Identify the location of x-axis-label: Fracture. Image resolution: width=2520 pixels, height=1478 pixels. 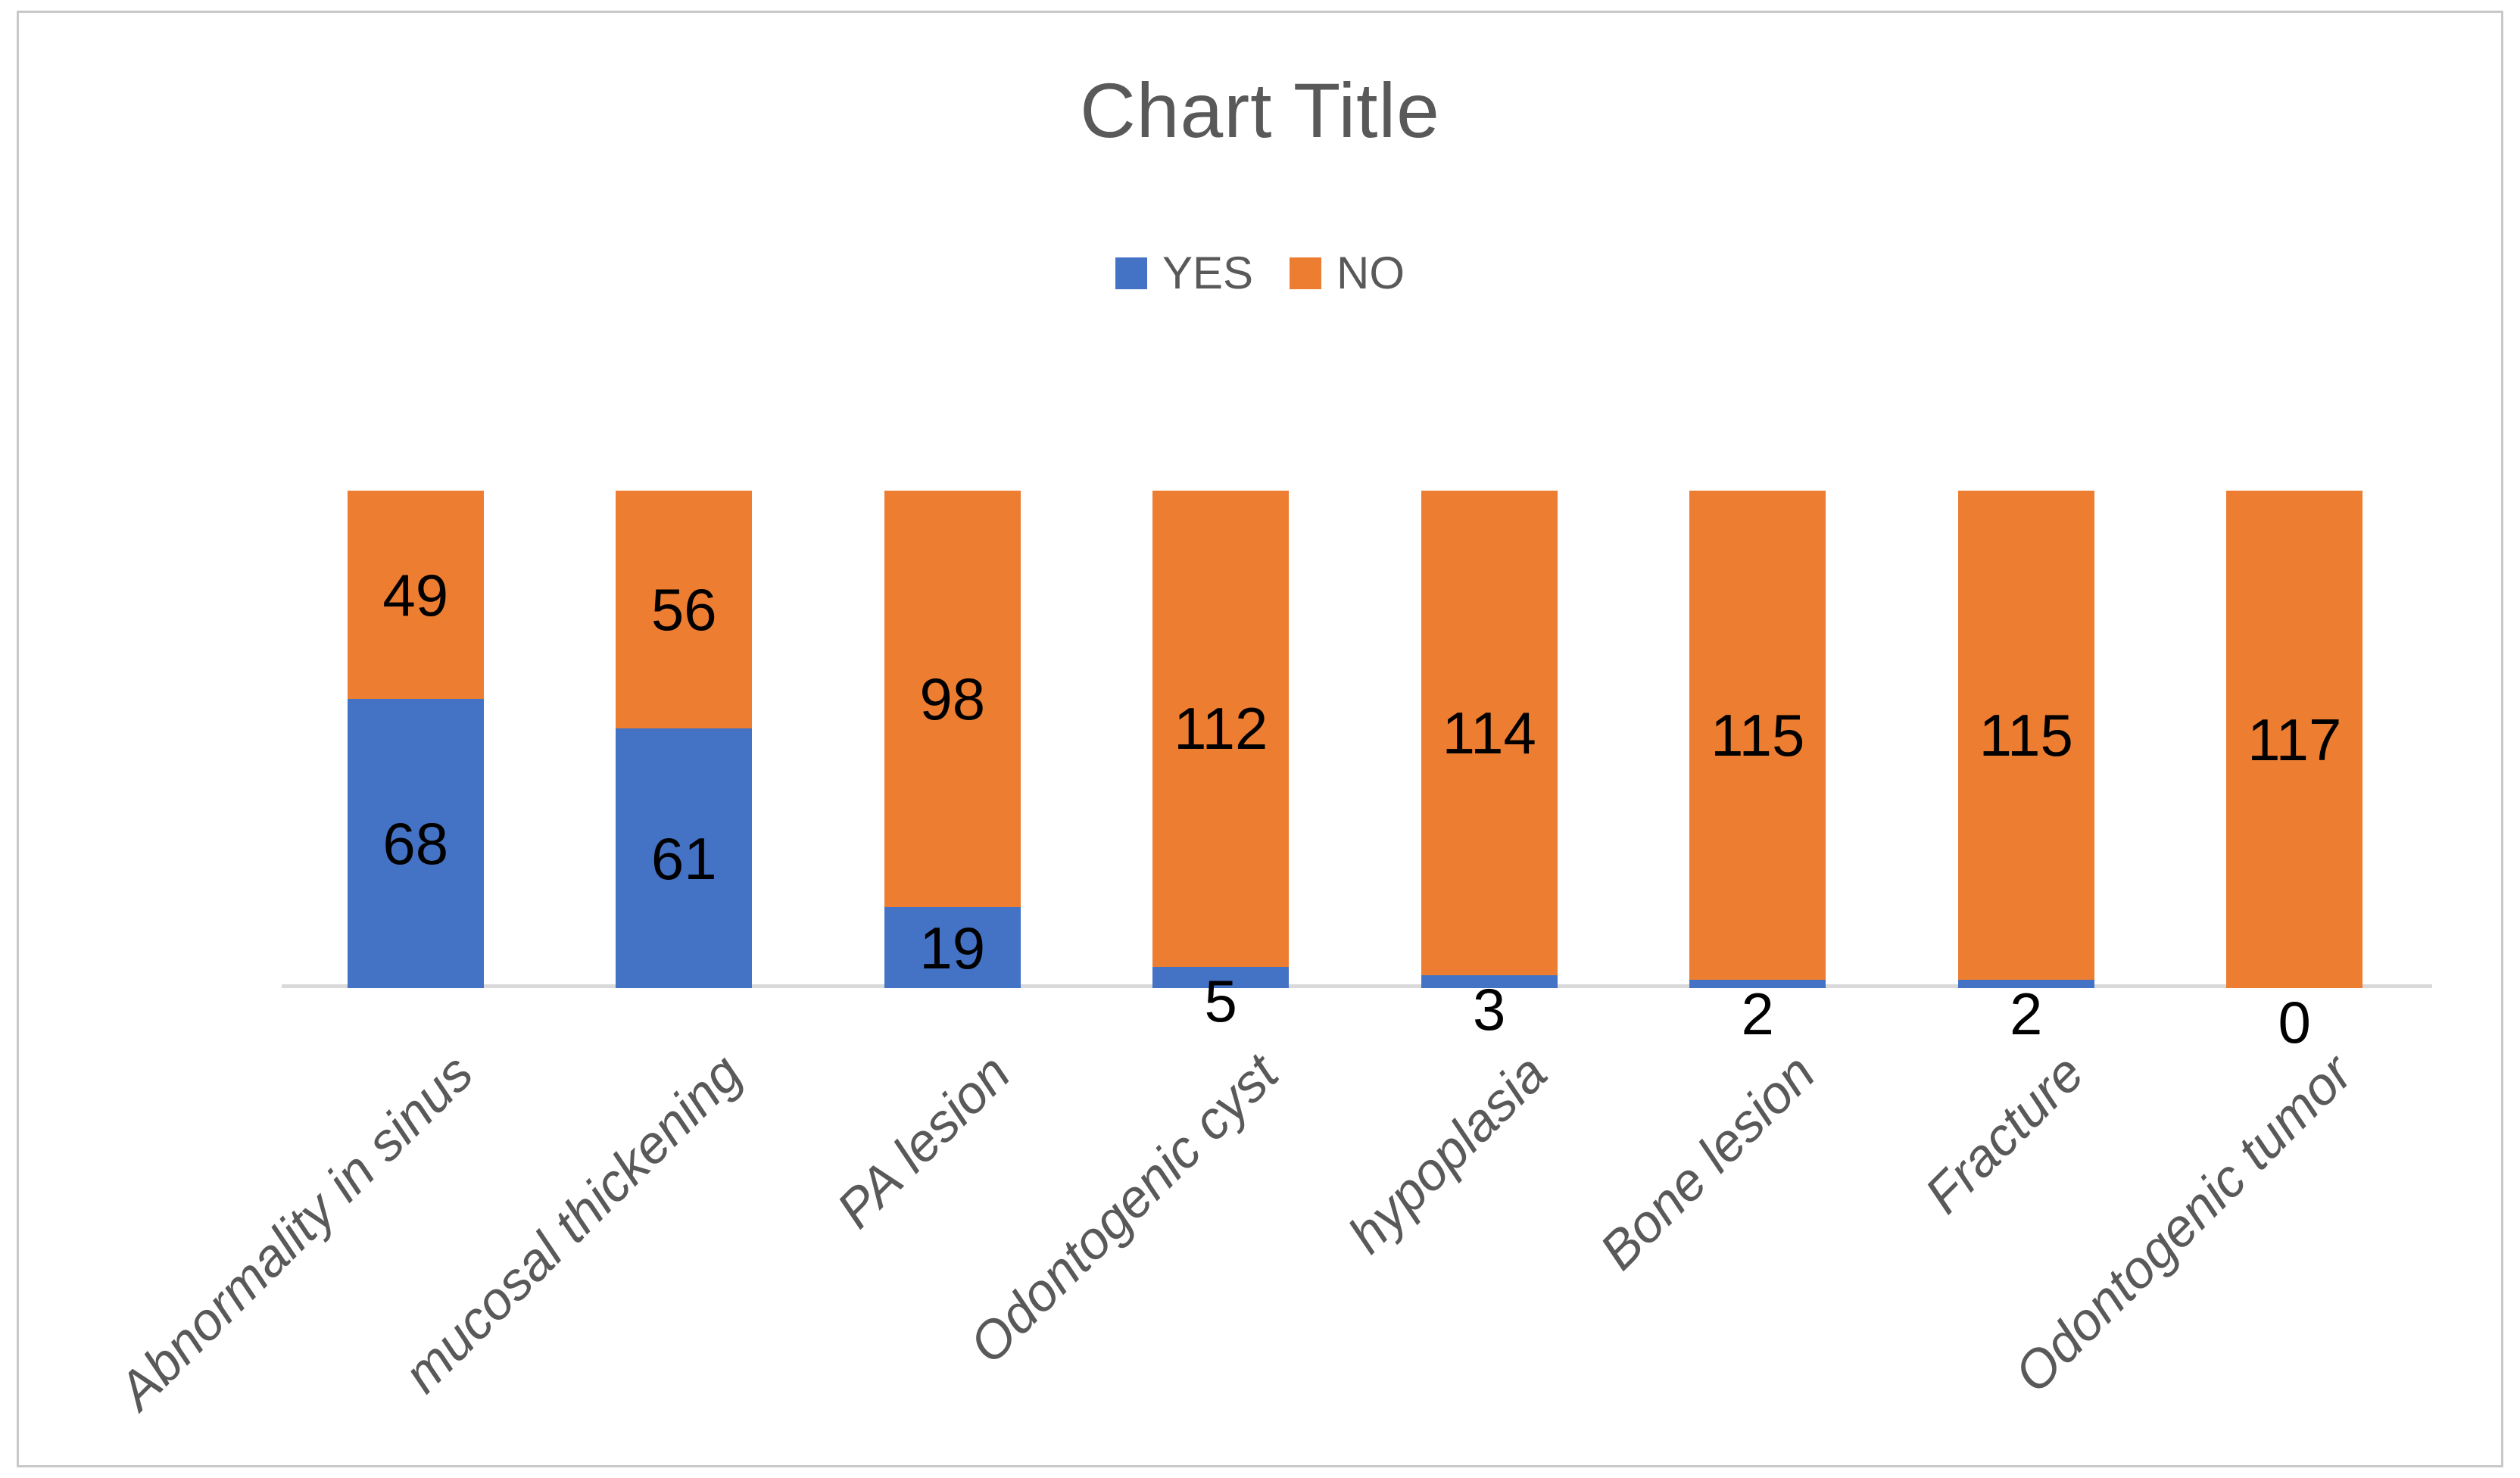
(2004, 1134).